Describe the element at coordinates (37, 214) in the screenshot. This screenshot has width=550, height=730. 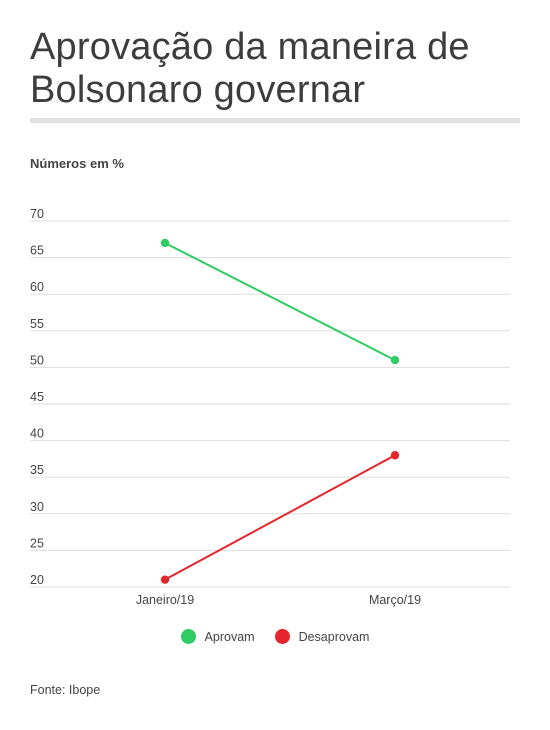
I see `y-tick-label: 70` at that location.